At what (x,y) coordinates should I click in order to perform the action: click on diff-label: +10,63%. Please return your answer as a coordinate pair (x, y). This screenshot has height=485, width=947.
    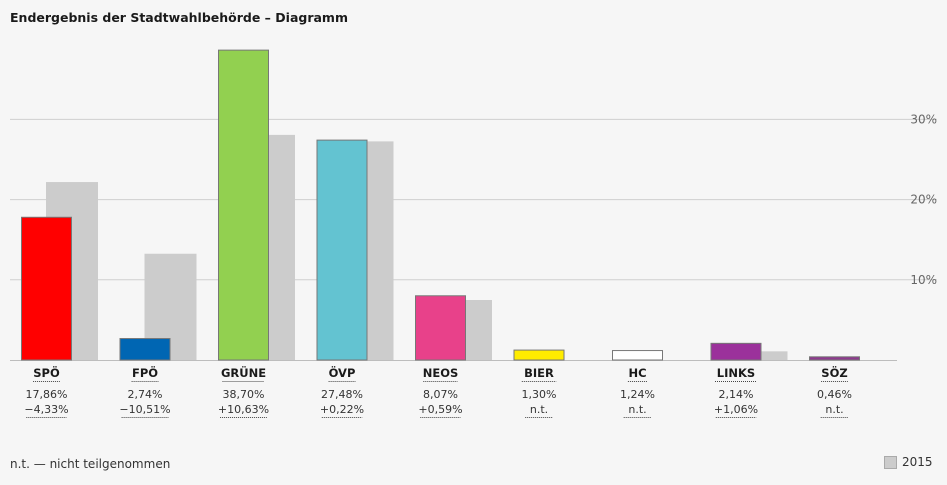
    Looking at the image, I should click on (243, 409).